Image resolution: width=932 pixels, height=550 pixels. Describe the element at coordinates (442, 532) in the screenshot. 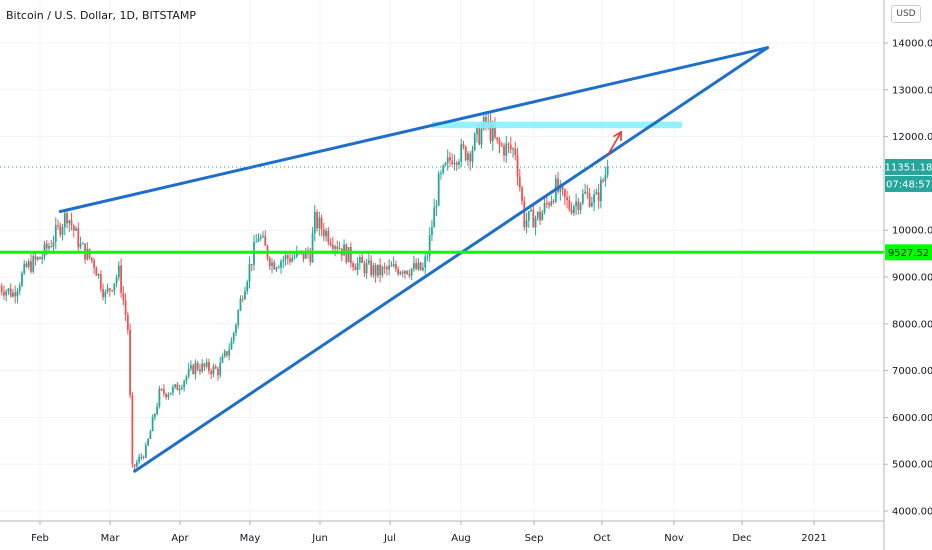

I see `time-axis: Feb Mar Apr May Jun Jul Aug Sep Oct Nov Dec 2021` at that location.